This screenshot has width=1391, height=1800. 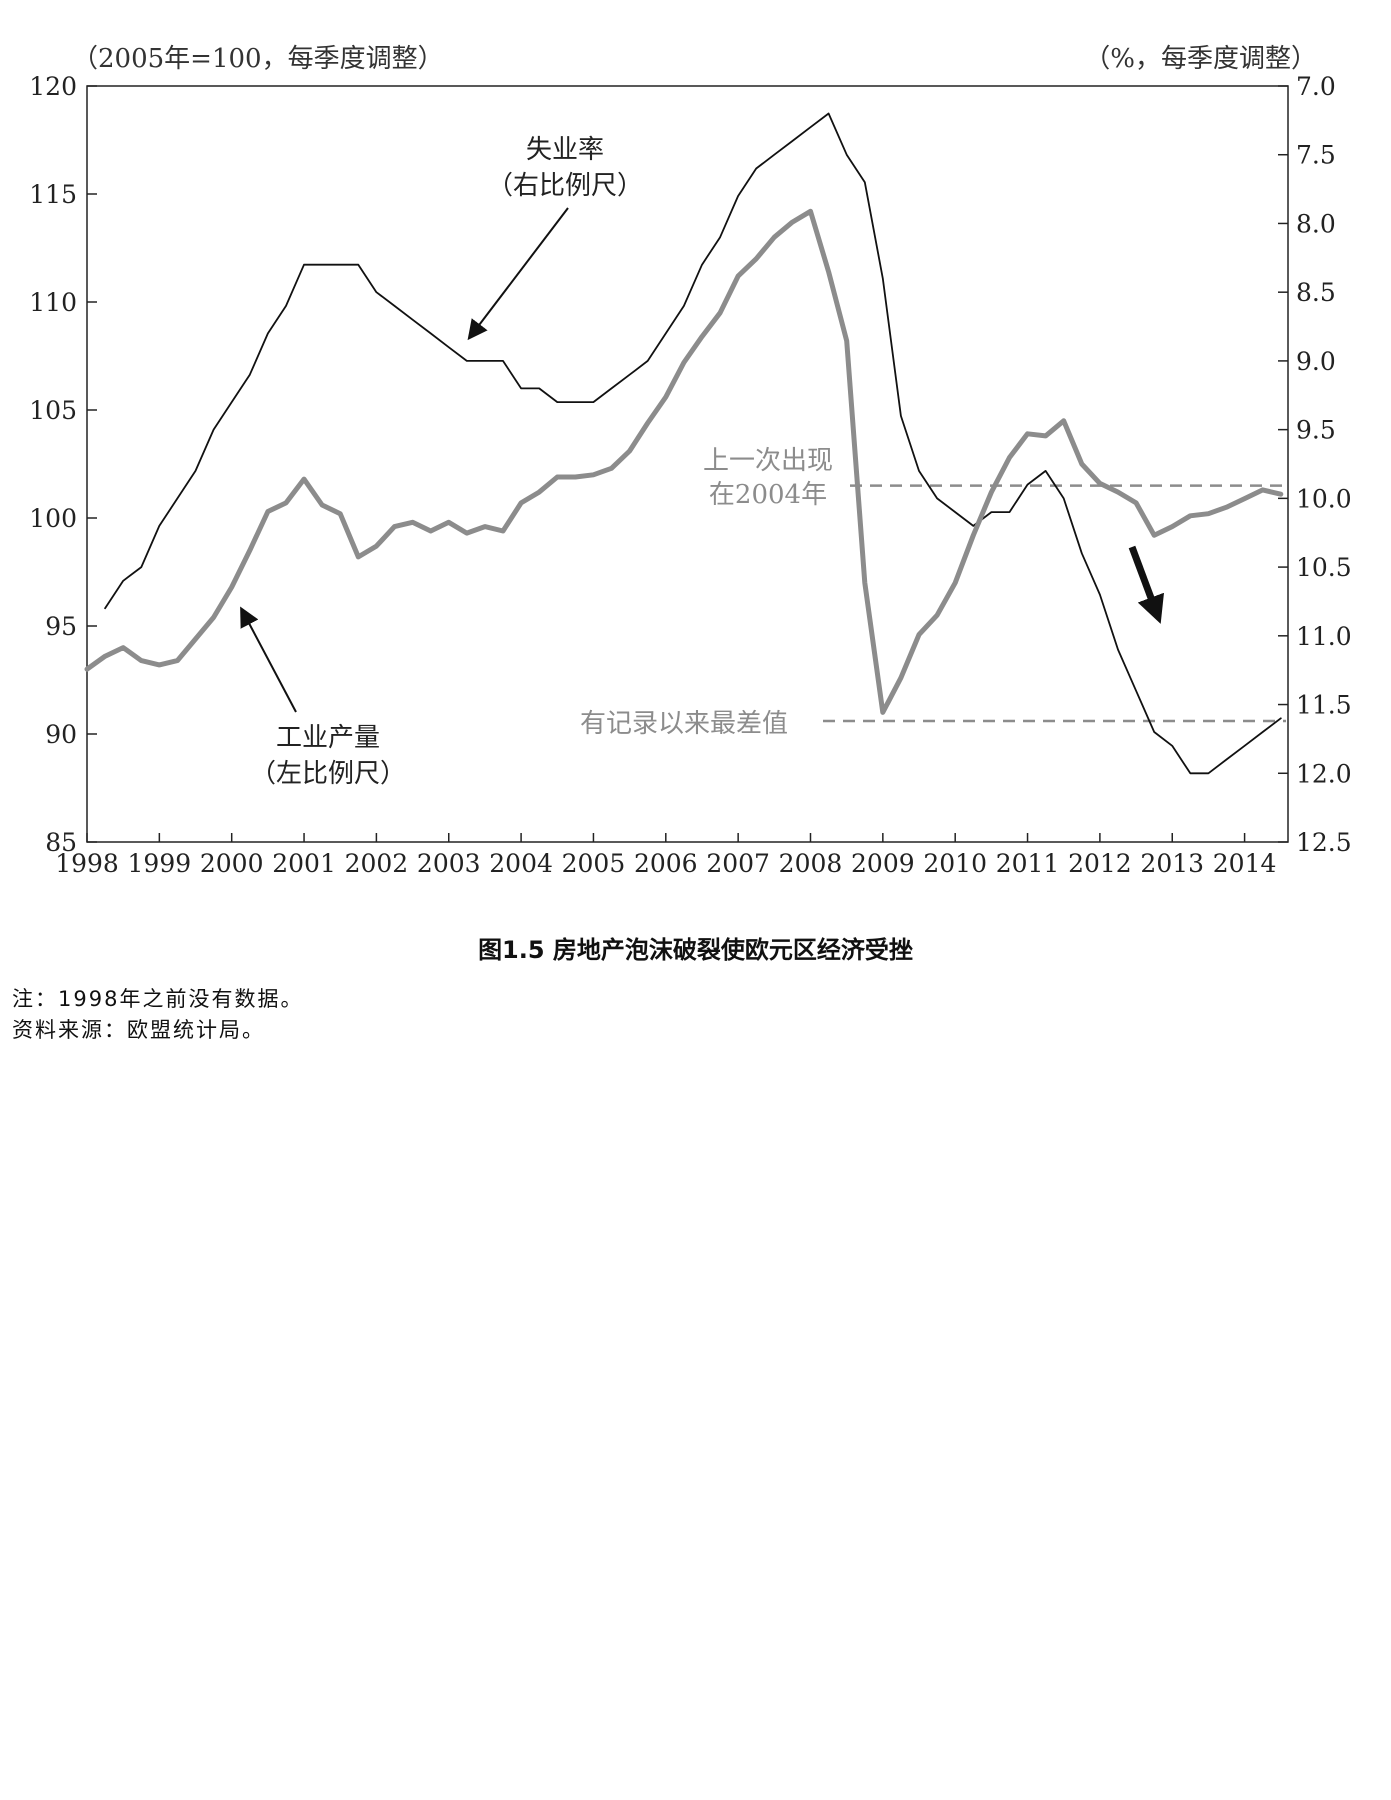 What do you see at coordinates (1316, 86) in the screenshot?
I see `right-y-tick-label: 7.0` at bounding box center [1316, 86].